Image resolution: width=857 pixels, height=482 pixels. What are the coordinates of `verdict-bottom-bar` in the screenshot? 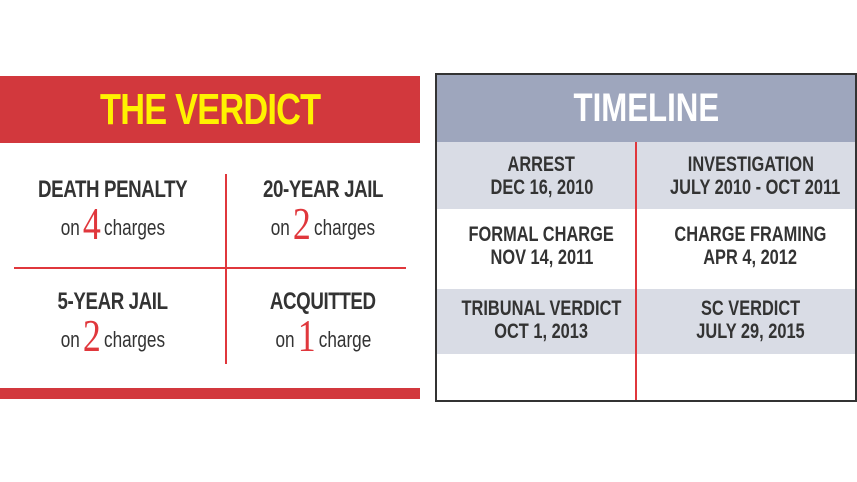 It's located at (210, 393).